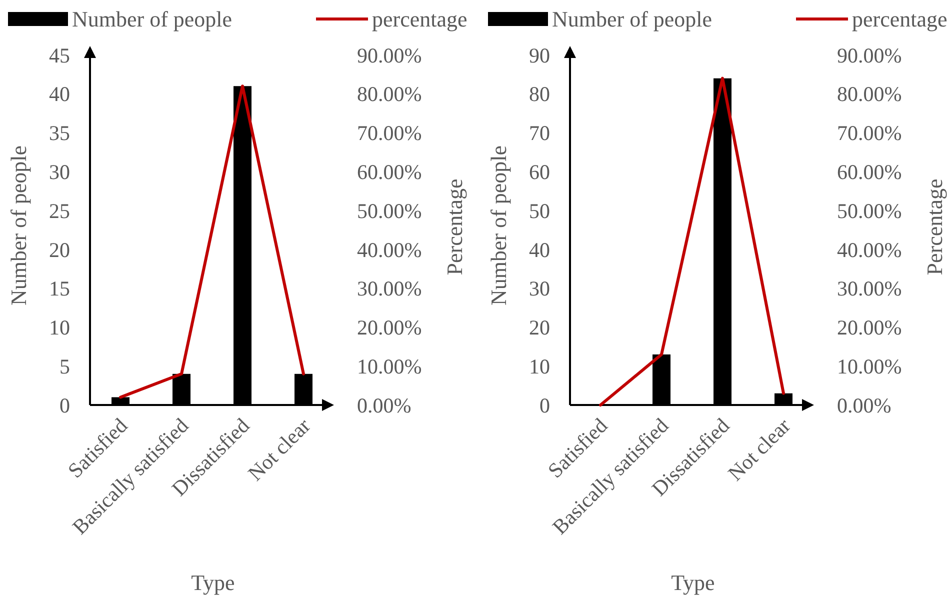  What do you see at coordinates (692, 241) in the screenshot?
I see `line-series` at bounding box center [692, 241].